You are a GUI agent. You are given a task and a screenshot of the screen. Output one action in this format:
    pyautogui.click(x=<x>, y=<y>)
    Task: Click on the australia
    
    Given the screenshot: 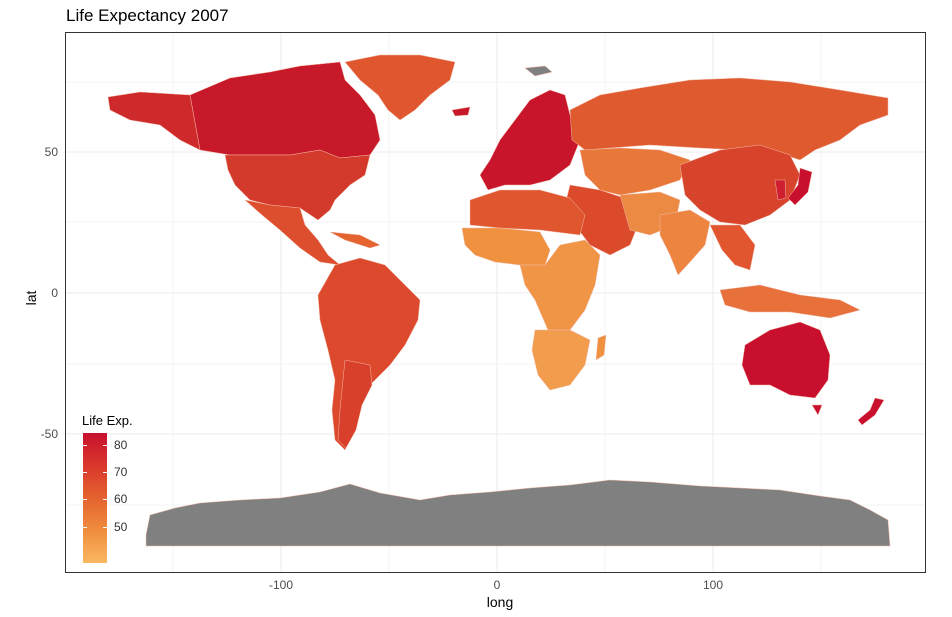 What is the action you would take?
    pyautogui.click(x=786, y=360)
    